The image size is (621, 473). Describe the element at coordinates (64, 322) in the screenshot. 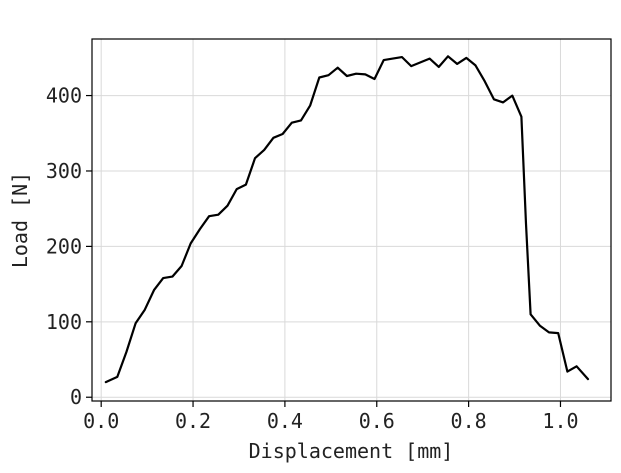

I see `y-tick-label: 100` at that location.